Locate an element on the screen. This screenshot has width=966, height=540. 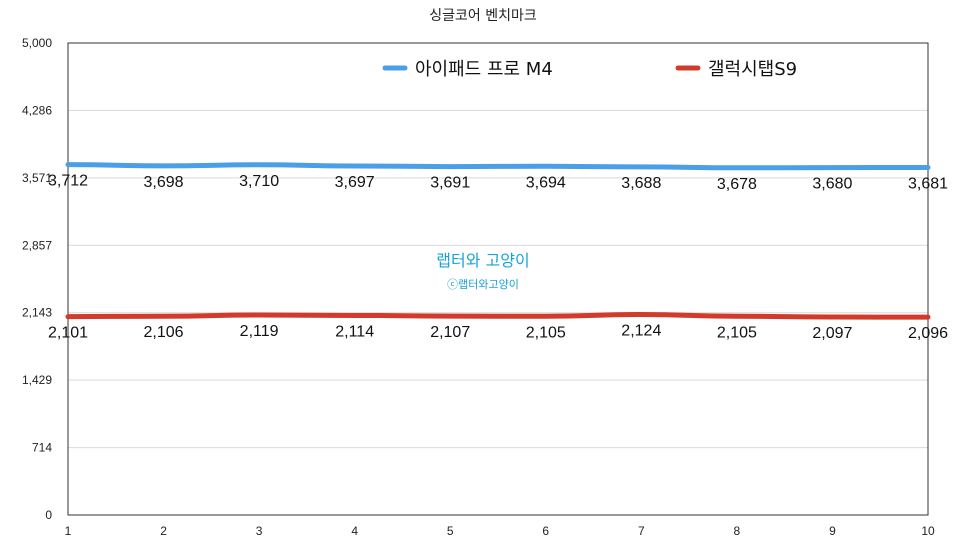
x-tick-label: 9 is located at coordinates (832, 531).